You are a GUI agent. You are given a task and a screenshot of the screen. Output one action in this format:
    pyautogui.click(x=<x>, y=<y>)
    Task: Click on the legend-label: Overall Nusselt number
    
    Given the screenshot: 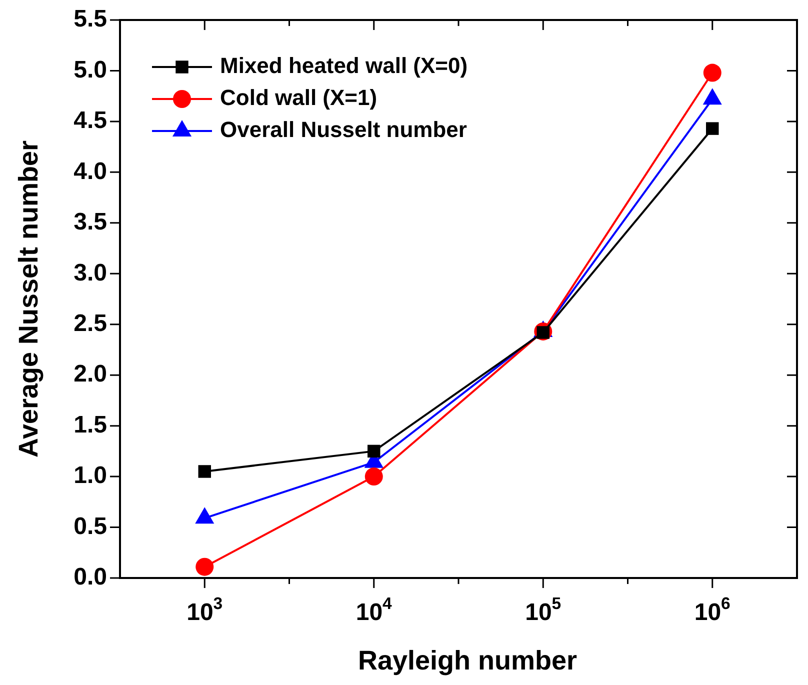 What is the action you would take?
    pyautogui.click(x=344, y=129)
    